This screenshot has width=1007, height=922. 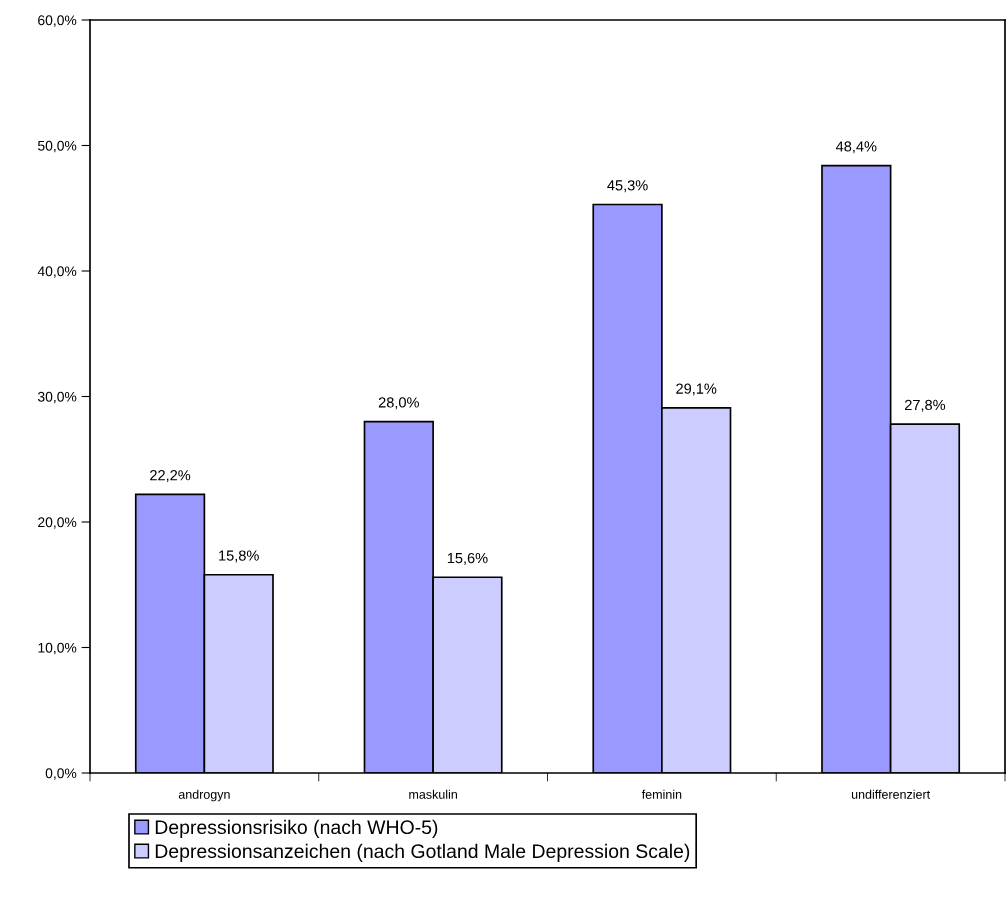 I want to click on data-label: 28,0%, so click(x=398, y=403).